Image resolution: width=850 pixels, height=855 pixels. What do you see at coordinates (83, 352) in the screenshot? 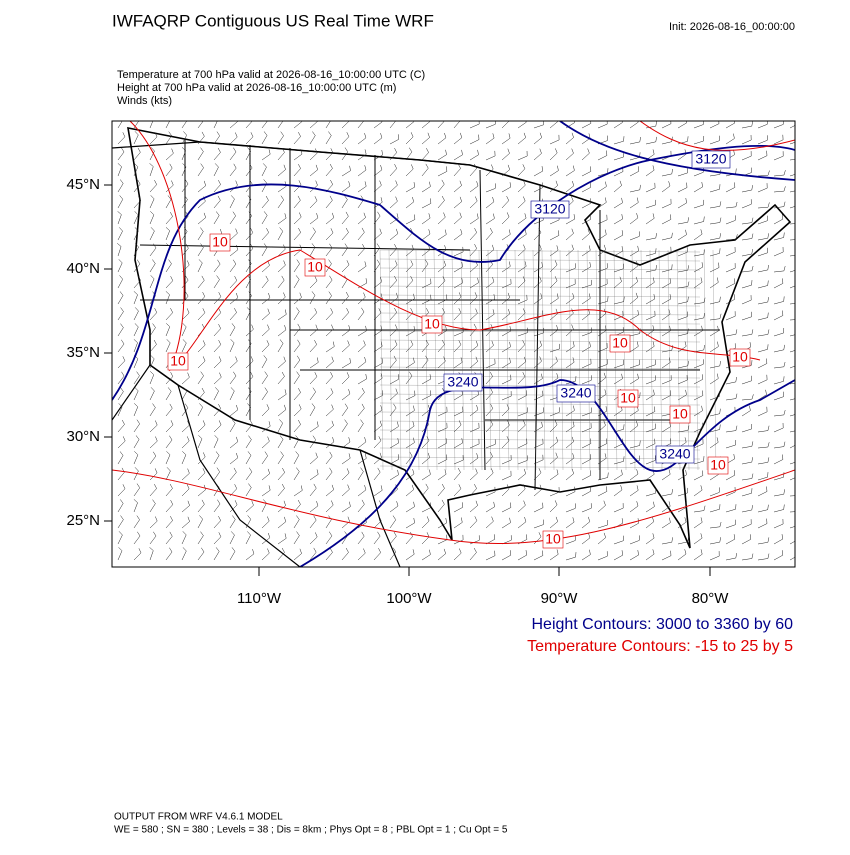
I see `lat-label: 35°N` at bounding box center [83, 352].